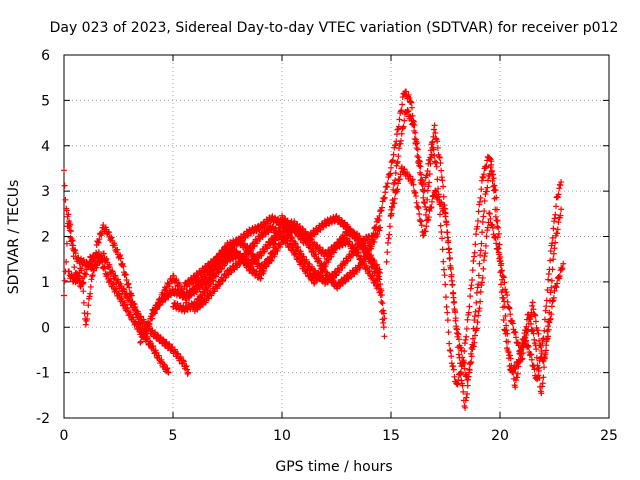 Image resolution: width=640 pixels, height=480 pixels. Describe the element at coordinates (45, 283) in the screenshot. I see `y-tick-label: 1` at that location.